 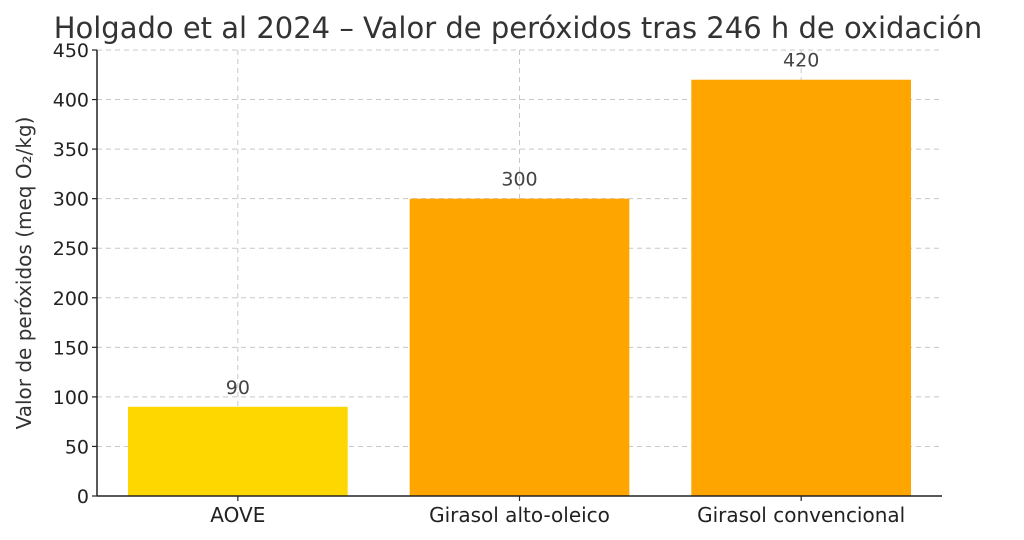 What do you see at coordinates (519, 515) in the screenshot?
I see `x-tick-label: Girasol alto-oleico` at bounding box center [519, 515].